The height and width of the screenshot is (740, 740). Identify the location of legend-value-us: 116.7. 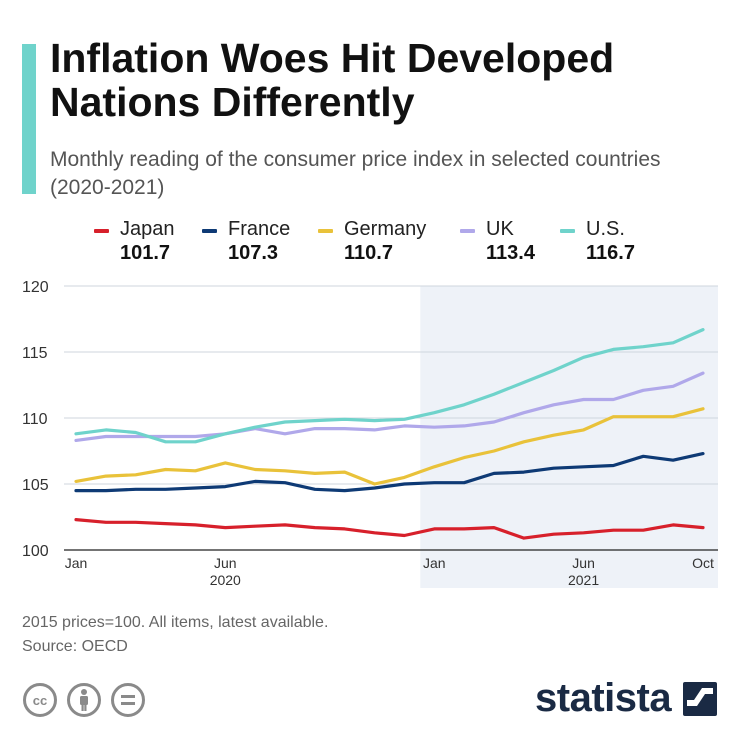
(610, 253).